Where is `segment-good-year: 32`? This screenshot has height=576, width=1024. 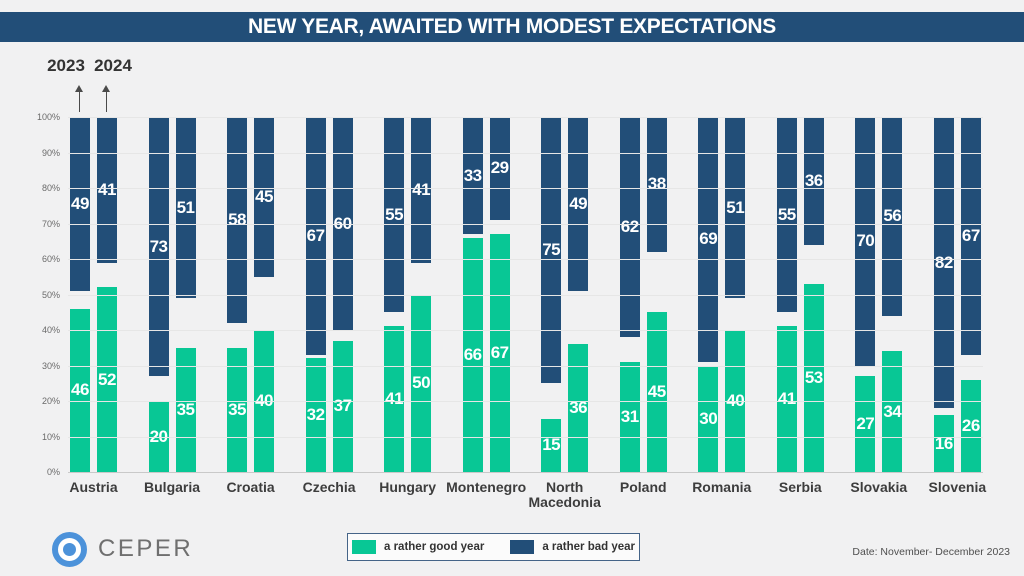 segment-good-year: 32 is located at coordinates (315, 415).